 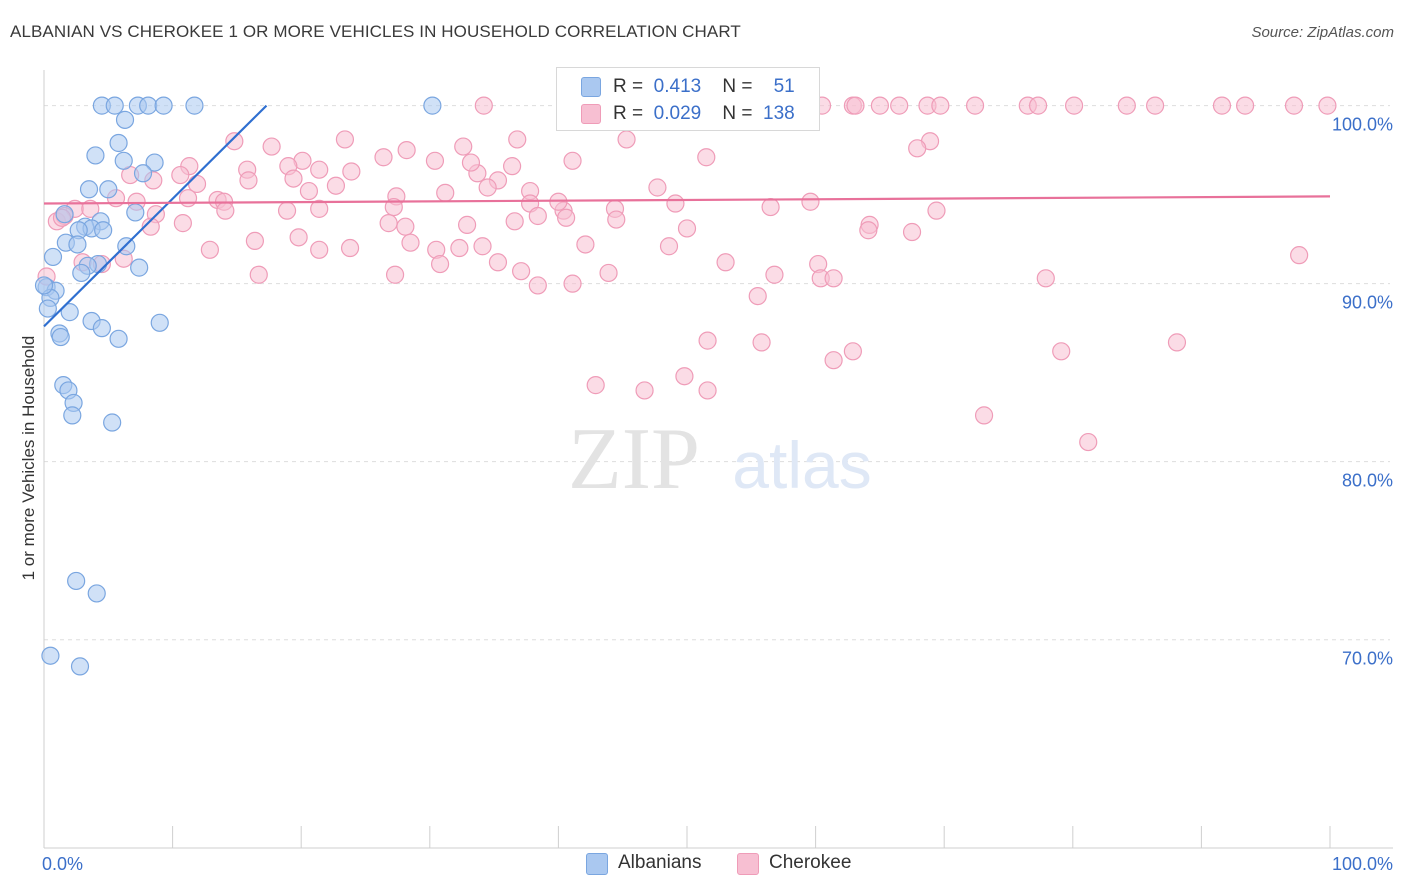 I want to click on y-tick-label: 70.0%, so click(x=1367, y=659).